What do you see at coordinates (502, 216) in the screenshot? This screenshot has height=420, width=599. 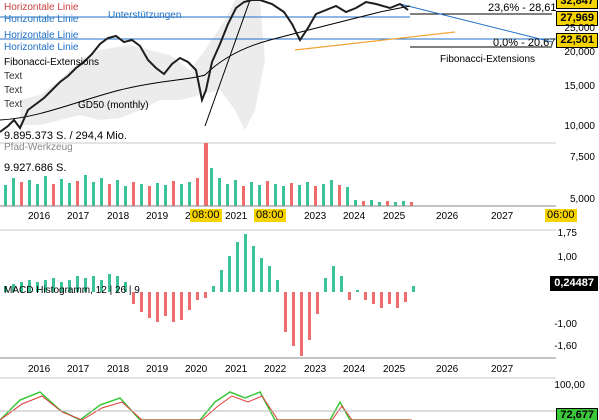 I see `year-2027-top: 2027` at bounding box center [502, 216].